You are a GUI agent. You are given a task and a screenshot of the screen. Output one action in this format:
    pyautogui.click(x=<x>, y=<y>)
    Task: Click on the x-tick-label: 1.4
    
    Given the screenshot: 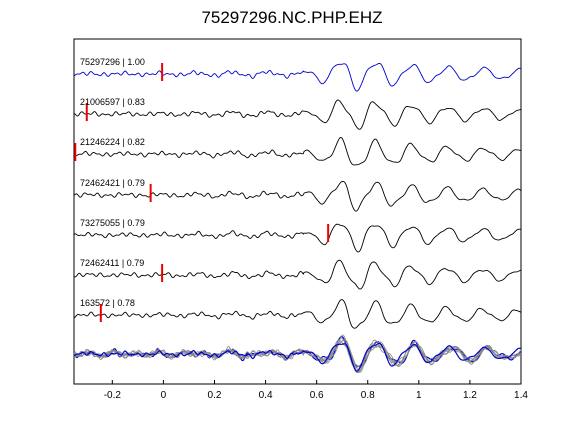 What is the action you would take?
    pyautogui.click(x=521, y=395)
    